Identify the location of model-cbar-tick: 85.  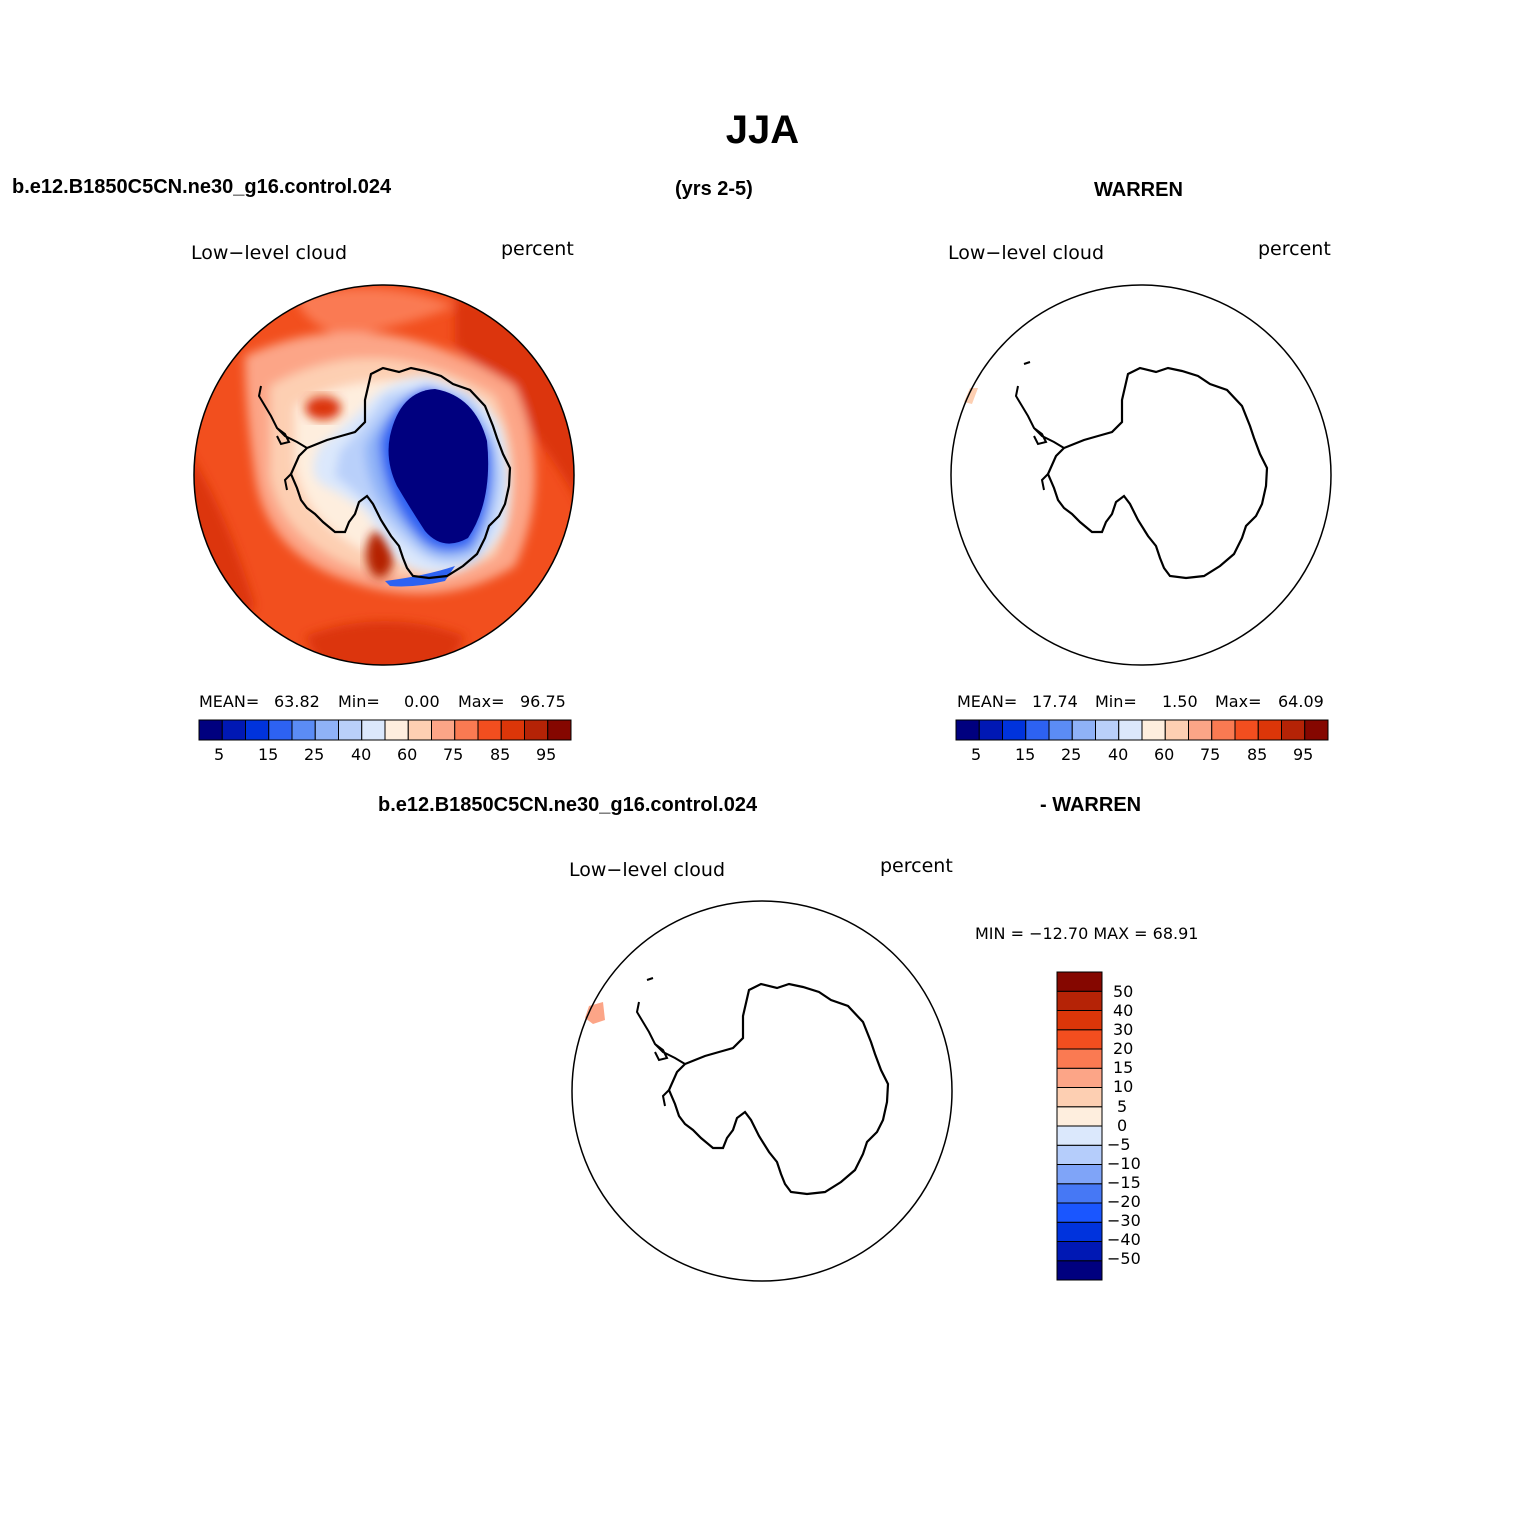
(500, 754).